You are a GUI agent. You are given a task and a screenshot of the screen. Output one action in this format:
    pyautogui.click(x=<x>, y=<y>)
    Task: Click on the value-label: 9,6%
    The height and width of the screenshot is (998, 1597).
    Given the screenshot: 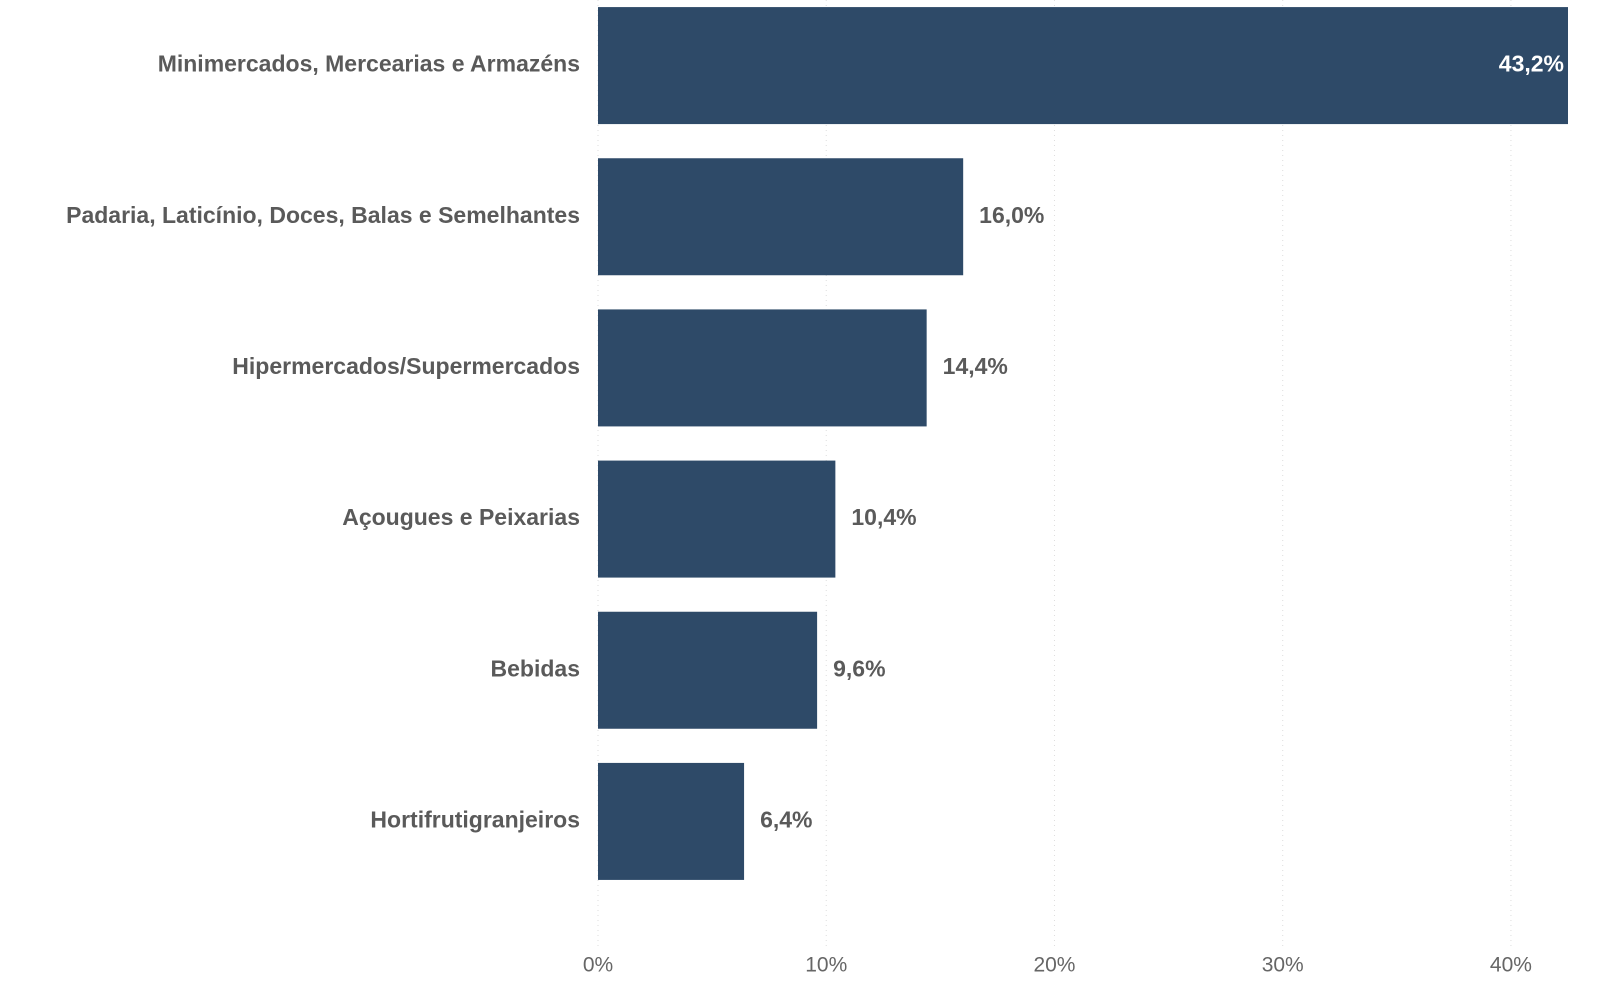 What is the action you would take?
    pyautogui.click(x=859, y=668)
    